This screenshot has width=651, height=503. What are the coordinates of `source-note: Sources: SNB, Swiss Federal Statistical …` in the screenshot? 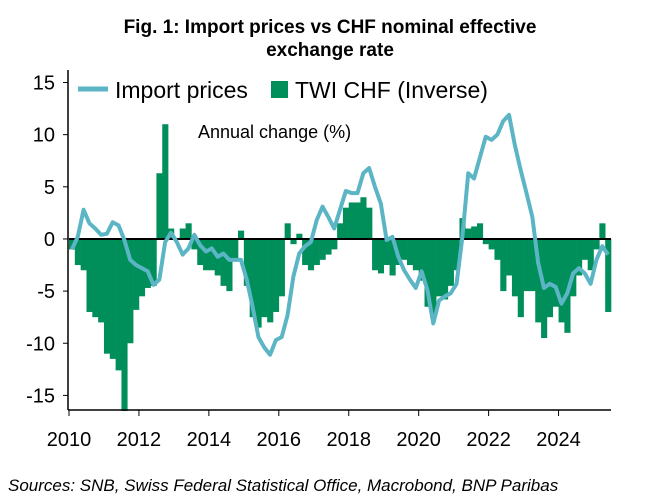 It's located at (283, 485).